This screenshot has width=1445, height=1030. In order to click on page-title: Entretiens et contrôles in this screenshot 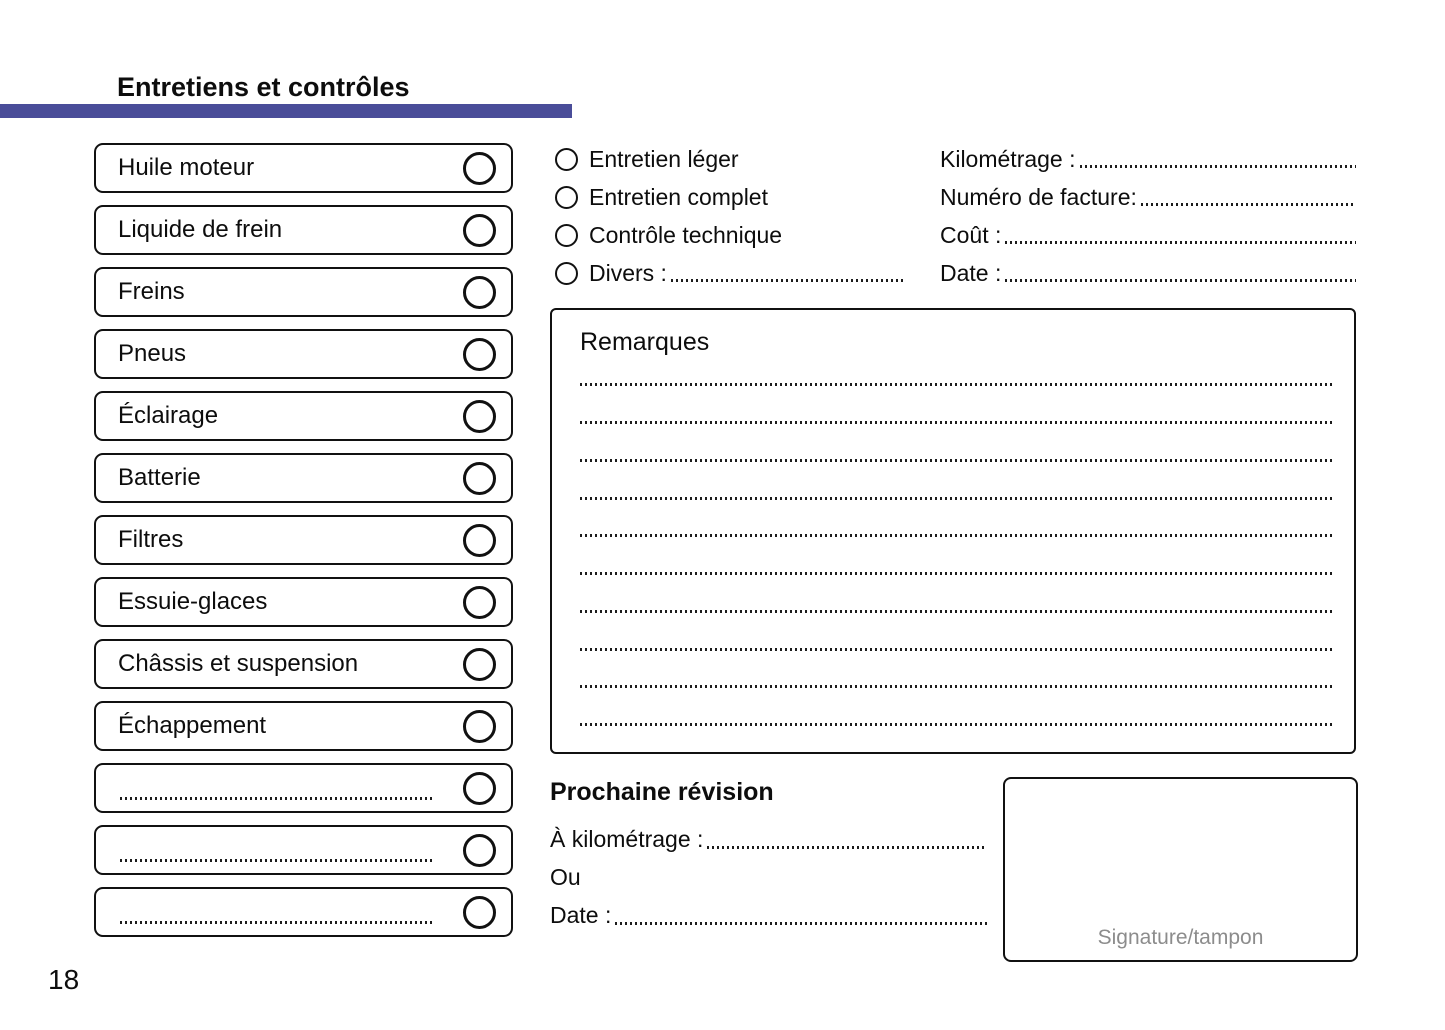, I will do `click(263, 87)`.